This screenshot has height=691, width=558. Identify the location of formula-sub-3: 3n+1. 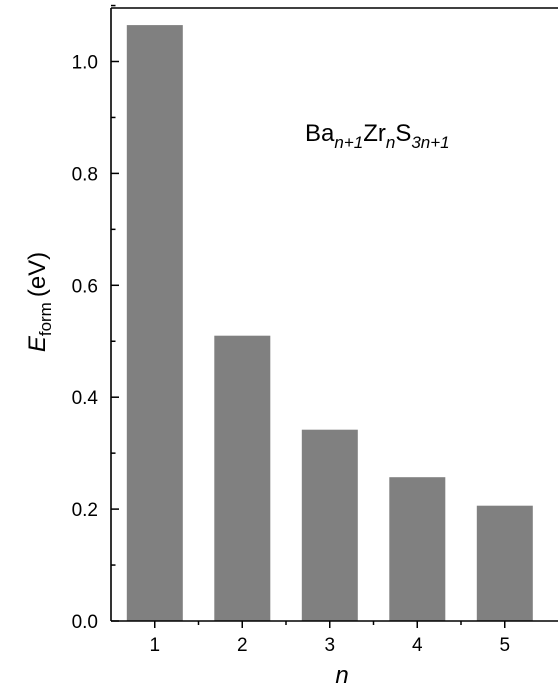
(430, 142).